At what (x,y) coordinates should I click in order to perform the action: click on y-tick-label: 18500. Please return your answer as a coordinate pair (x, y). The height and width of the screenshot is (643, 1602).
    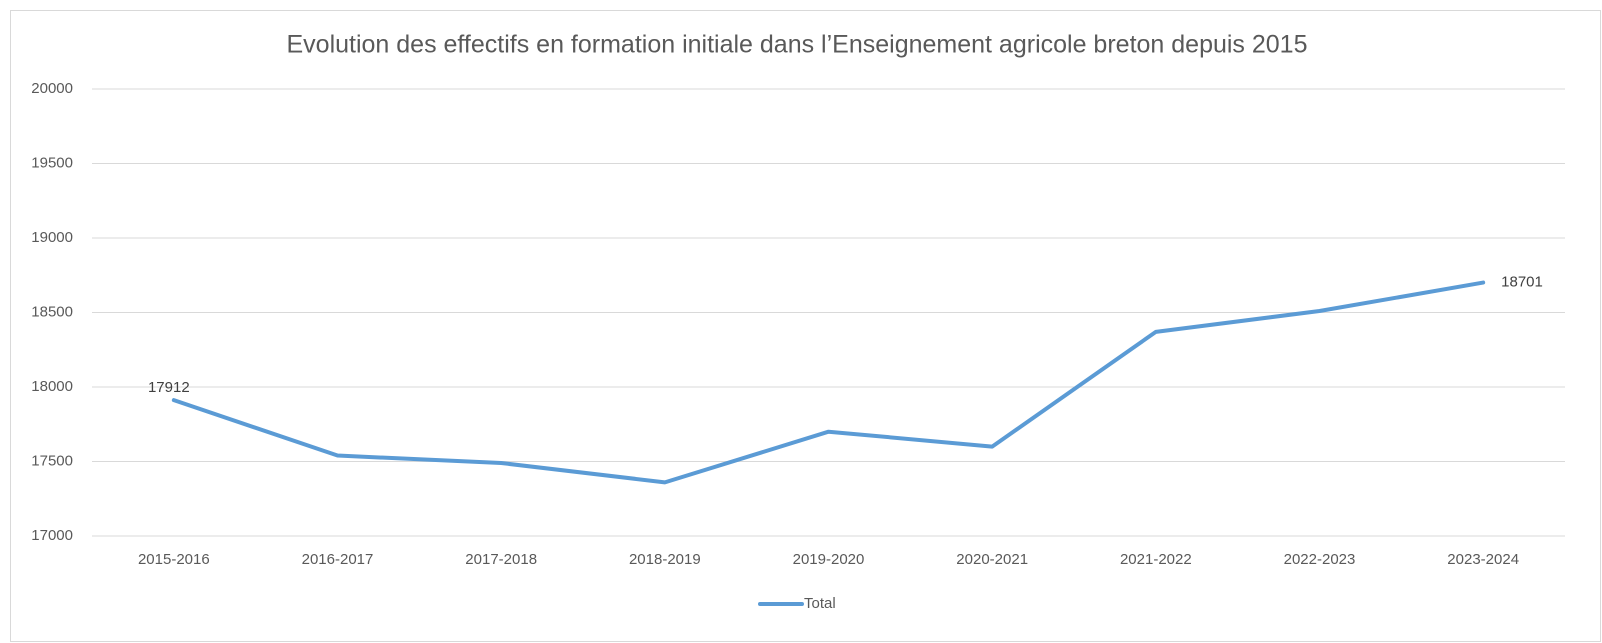
    Looking at the image, I should click on (52, 311).